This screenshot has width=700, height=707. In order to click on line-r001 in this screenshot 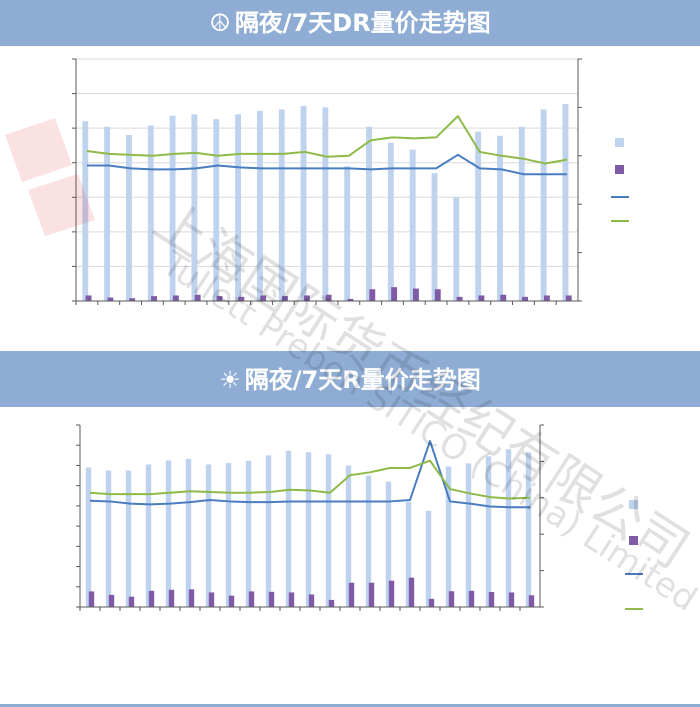, I will do `click(309, 474)`.